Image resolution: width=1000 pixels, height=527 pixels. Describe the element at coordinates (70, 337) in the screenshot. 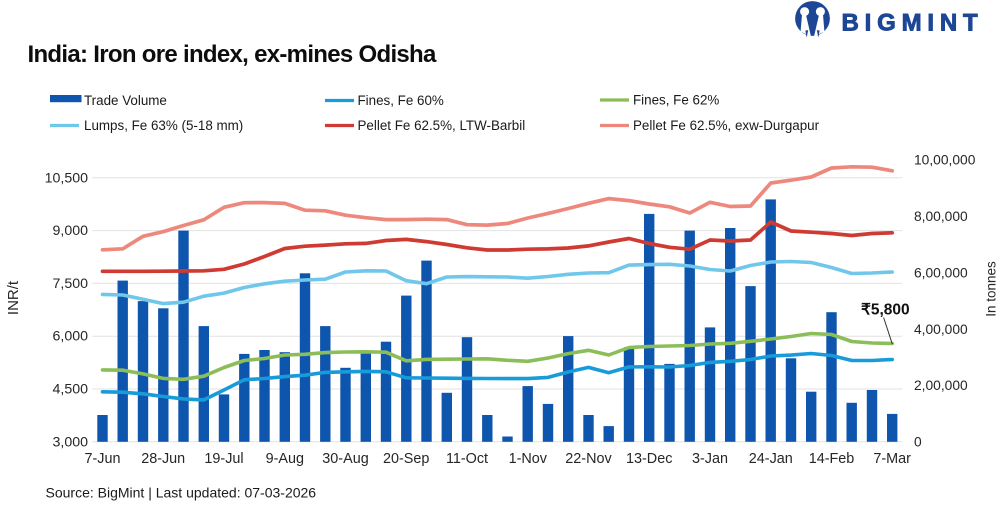

I see `svg-text: 6,000` at that location.